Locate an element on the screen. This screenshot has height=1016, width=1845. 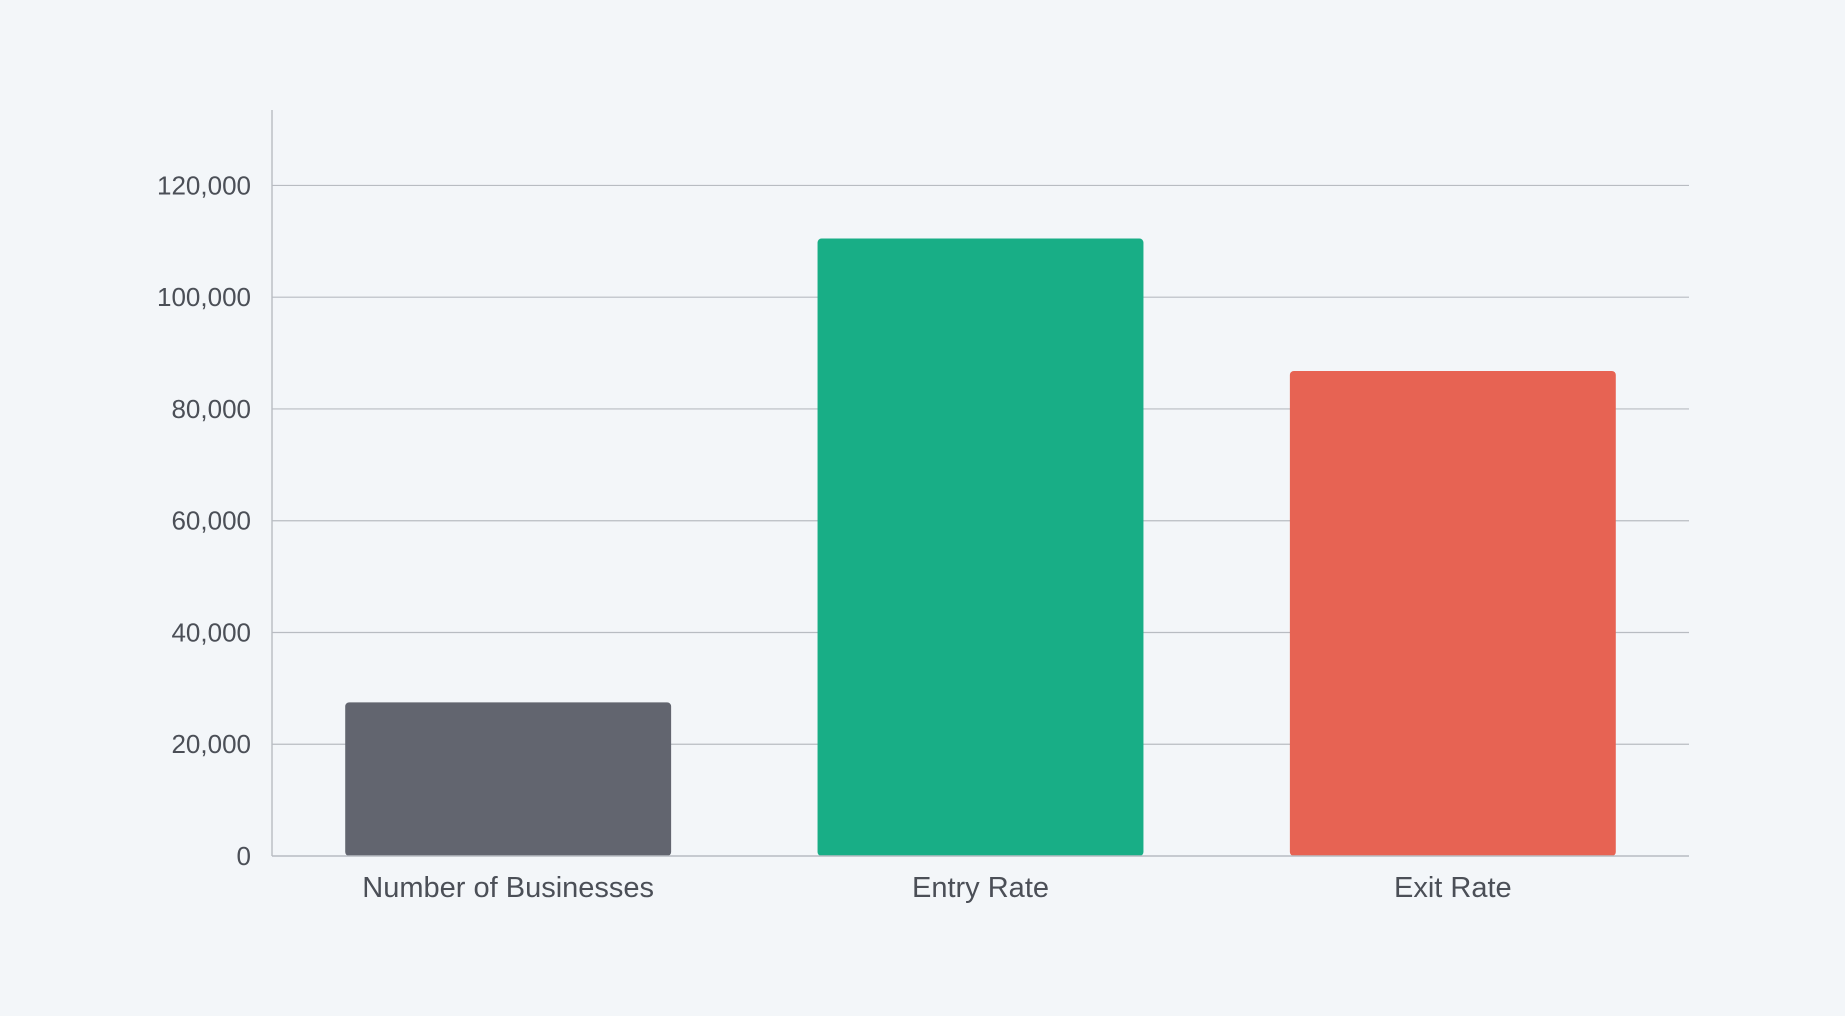
y-tick-label: 40,000 is located at coordinates (211, 632).